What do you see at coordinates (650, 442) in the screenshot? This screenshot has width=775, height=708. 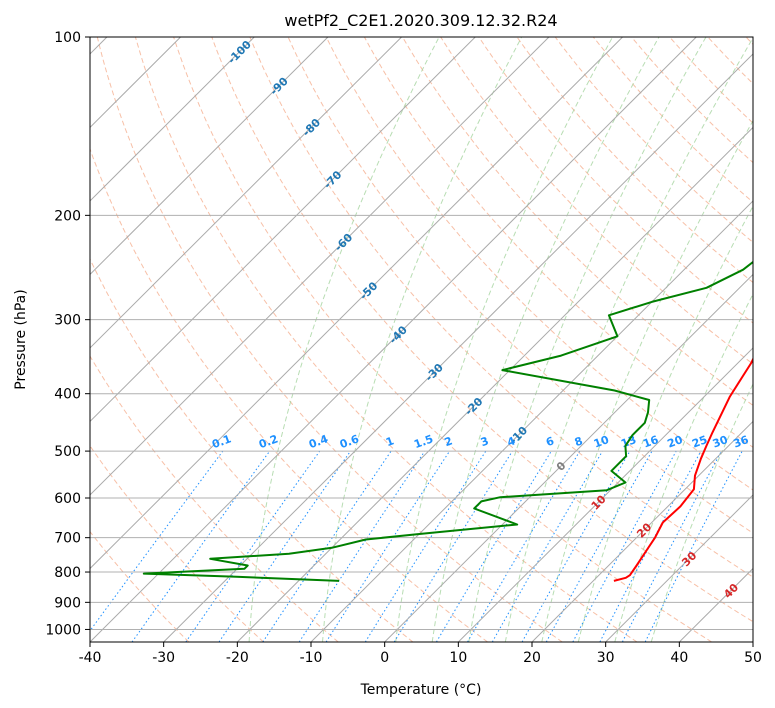 I see `mixing-ratio-label: 16` at bounding box center [650, 442].